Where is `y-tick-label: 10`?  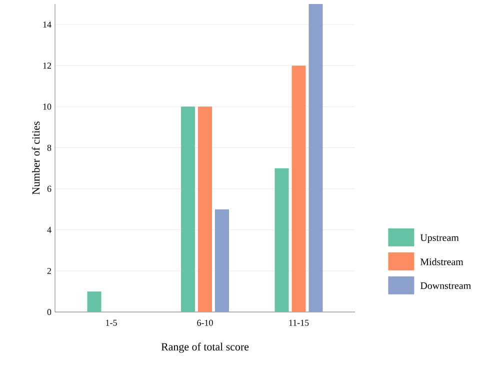
y-tick-label: 10 is located at coordinates (47, 107).